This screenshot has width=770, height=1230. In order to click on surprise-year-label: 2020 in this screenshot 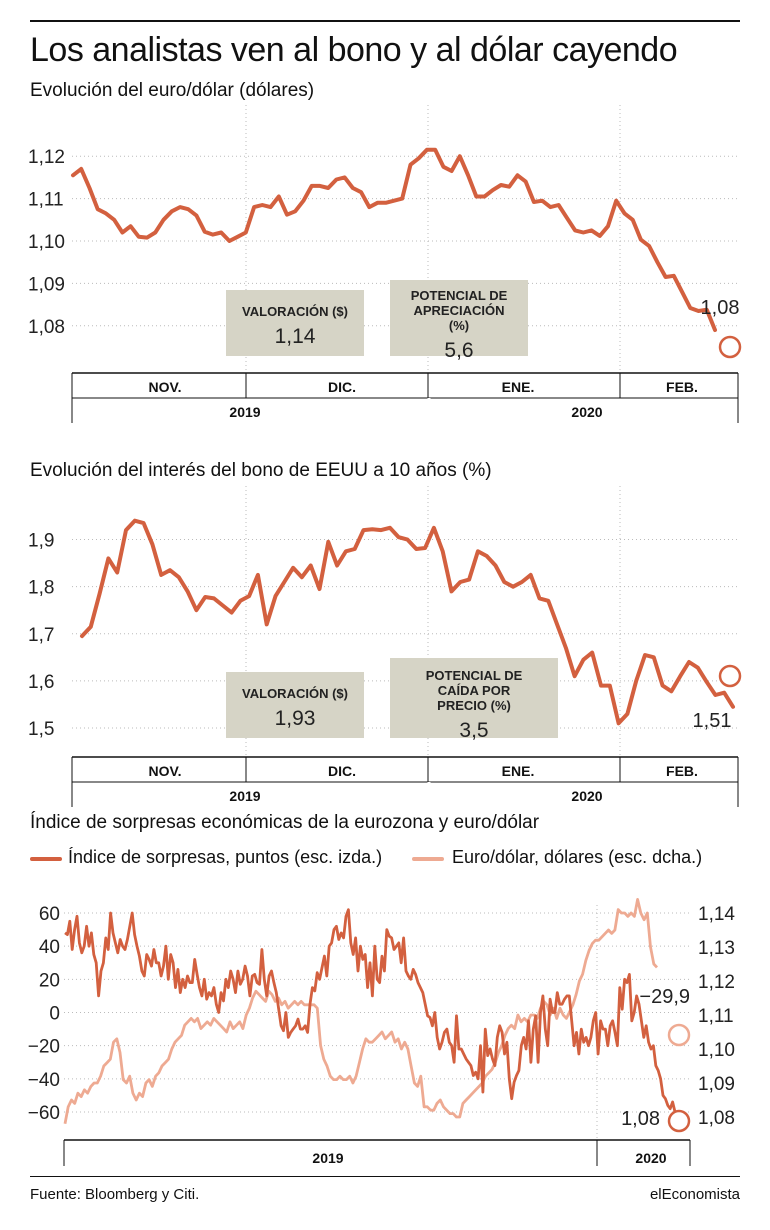, I will do `click(650, 1158)`.